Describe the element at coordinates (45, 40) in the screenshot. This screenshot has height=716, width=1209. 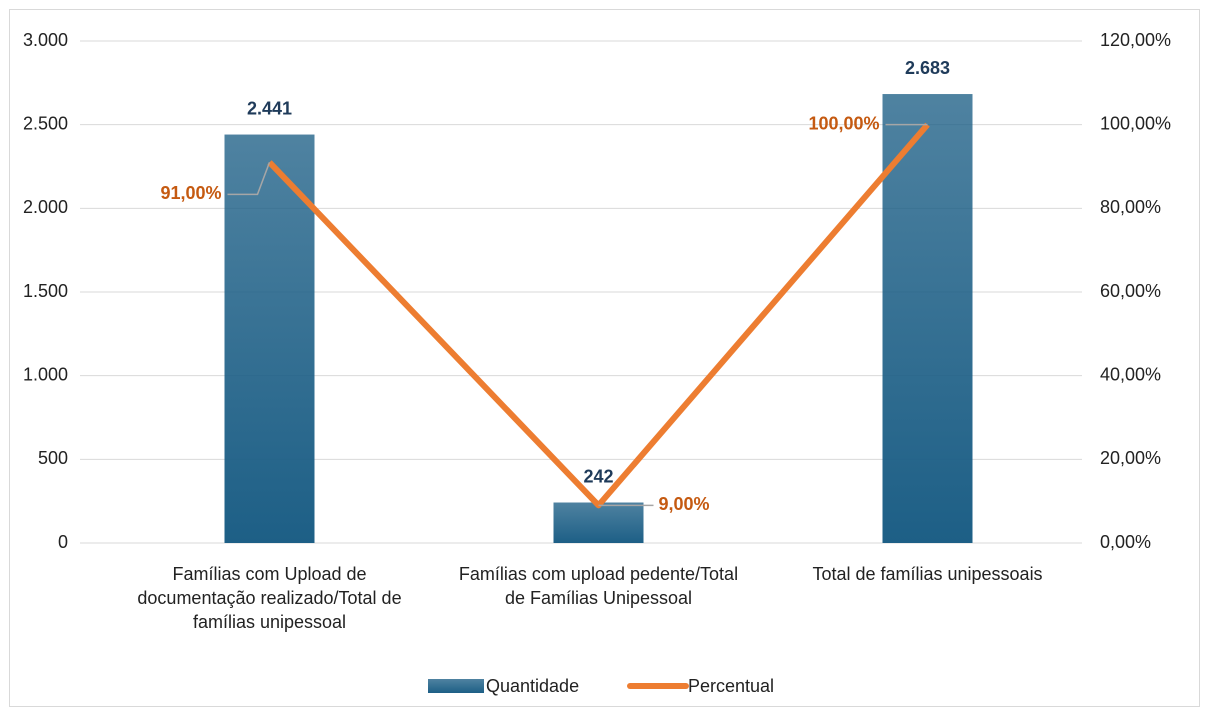
I see `y-tick-label: 3.000` at that location.